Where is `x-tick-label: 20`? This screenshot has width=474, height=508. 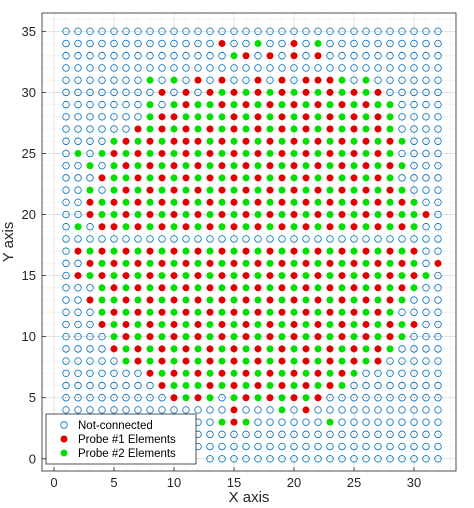
x-tick-label: 20 is located at coordinates (294, 482).